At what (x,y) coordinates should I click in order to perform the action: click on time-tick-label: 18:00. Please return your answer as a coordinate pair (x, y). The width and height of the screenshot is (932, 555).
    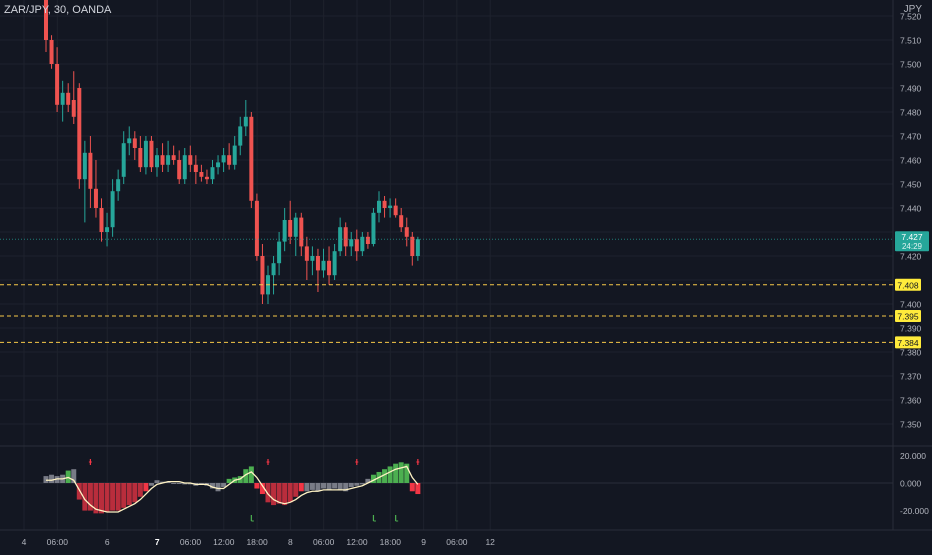
    Looking at the image, I should click on (391, 542).